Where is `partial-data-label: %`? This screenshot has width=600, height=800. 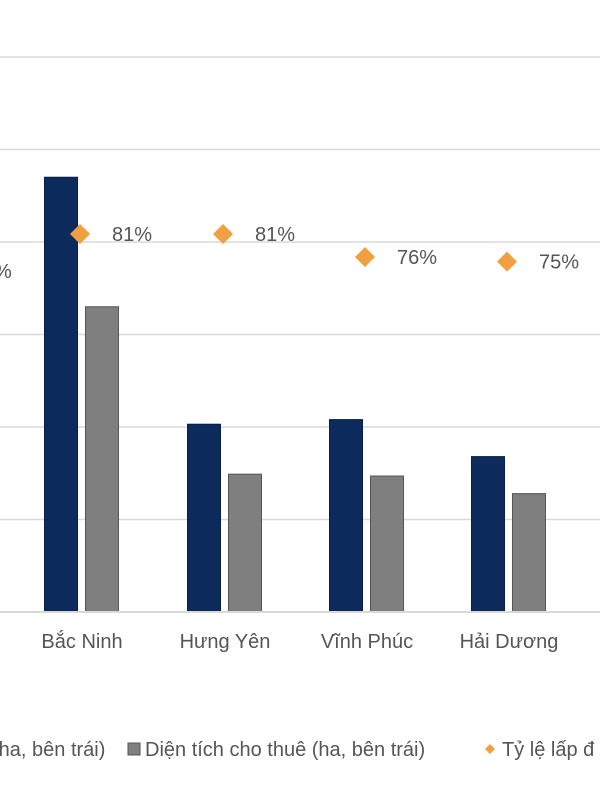 partial-data-label: % is located at coordinates (6, 272).